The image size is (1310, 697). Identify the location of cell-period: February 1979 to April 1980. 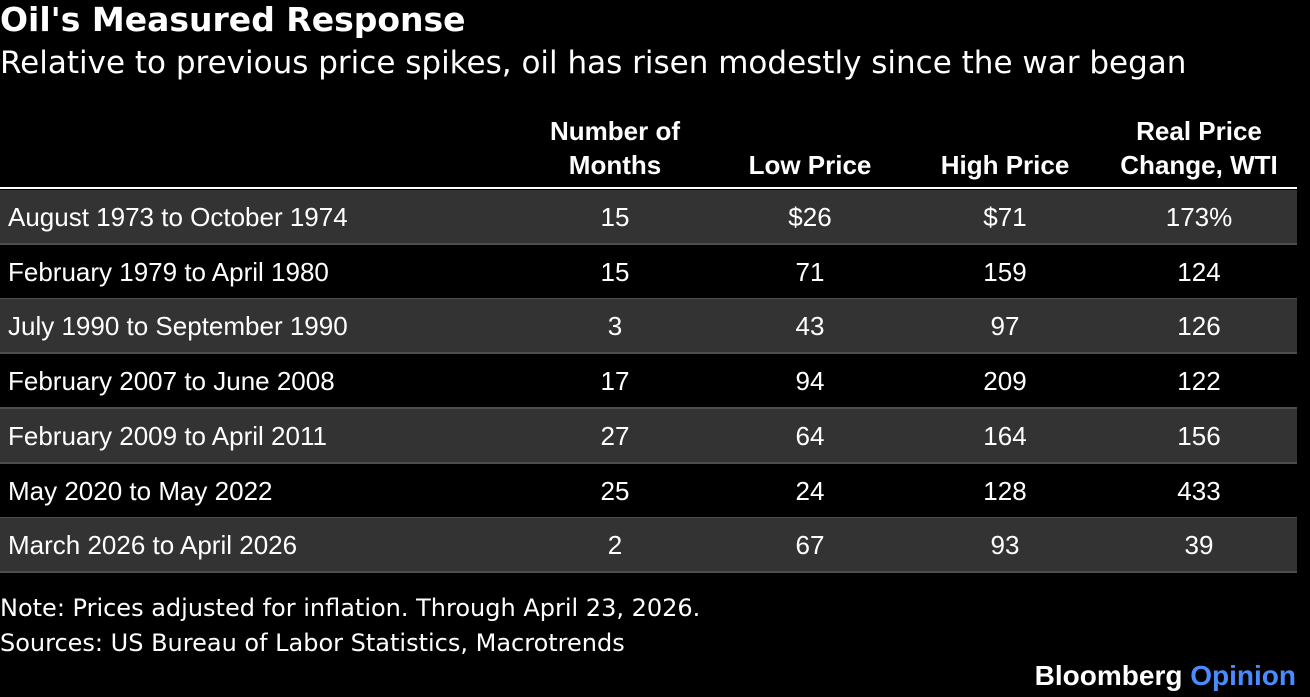
(168, 271).